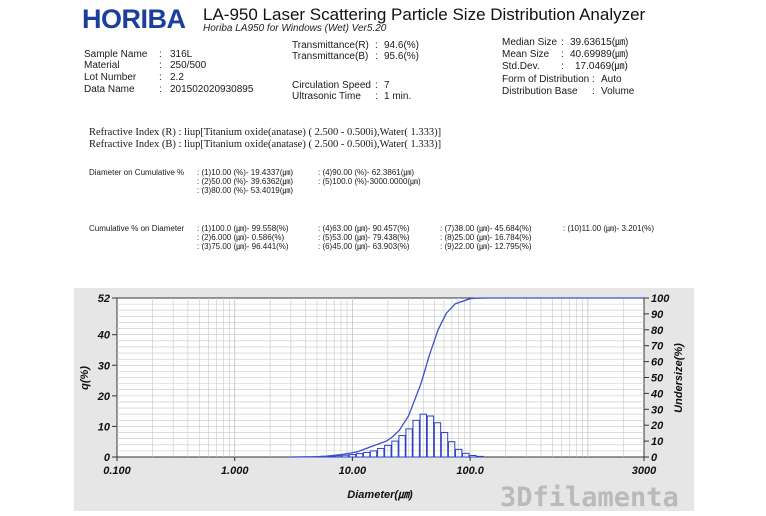  I want to click on y-left-tick-label: 20, so click(104, 397).